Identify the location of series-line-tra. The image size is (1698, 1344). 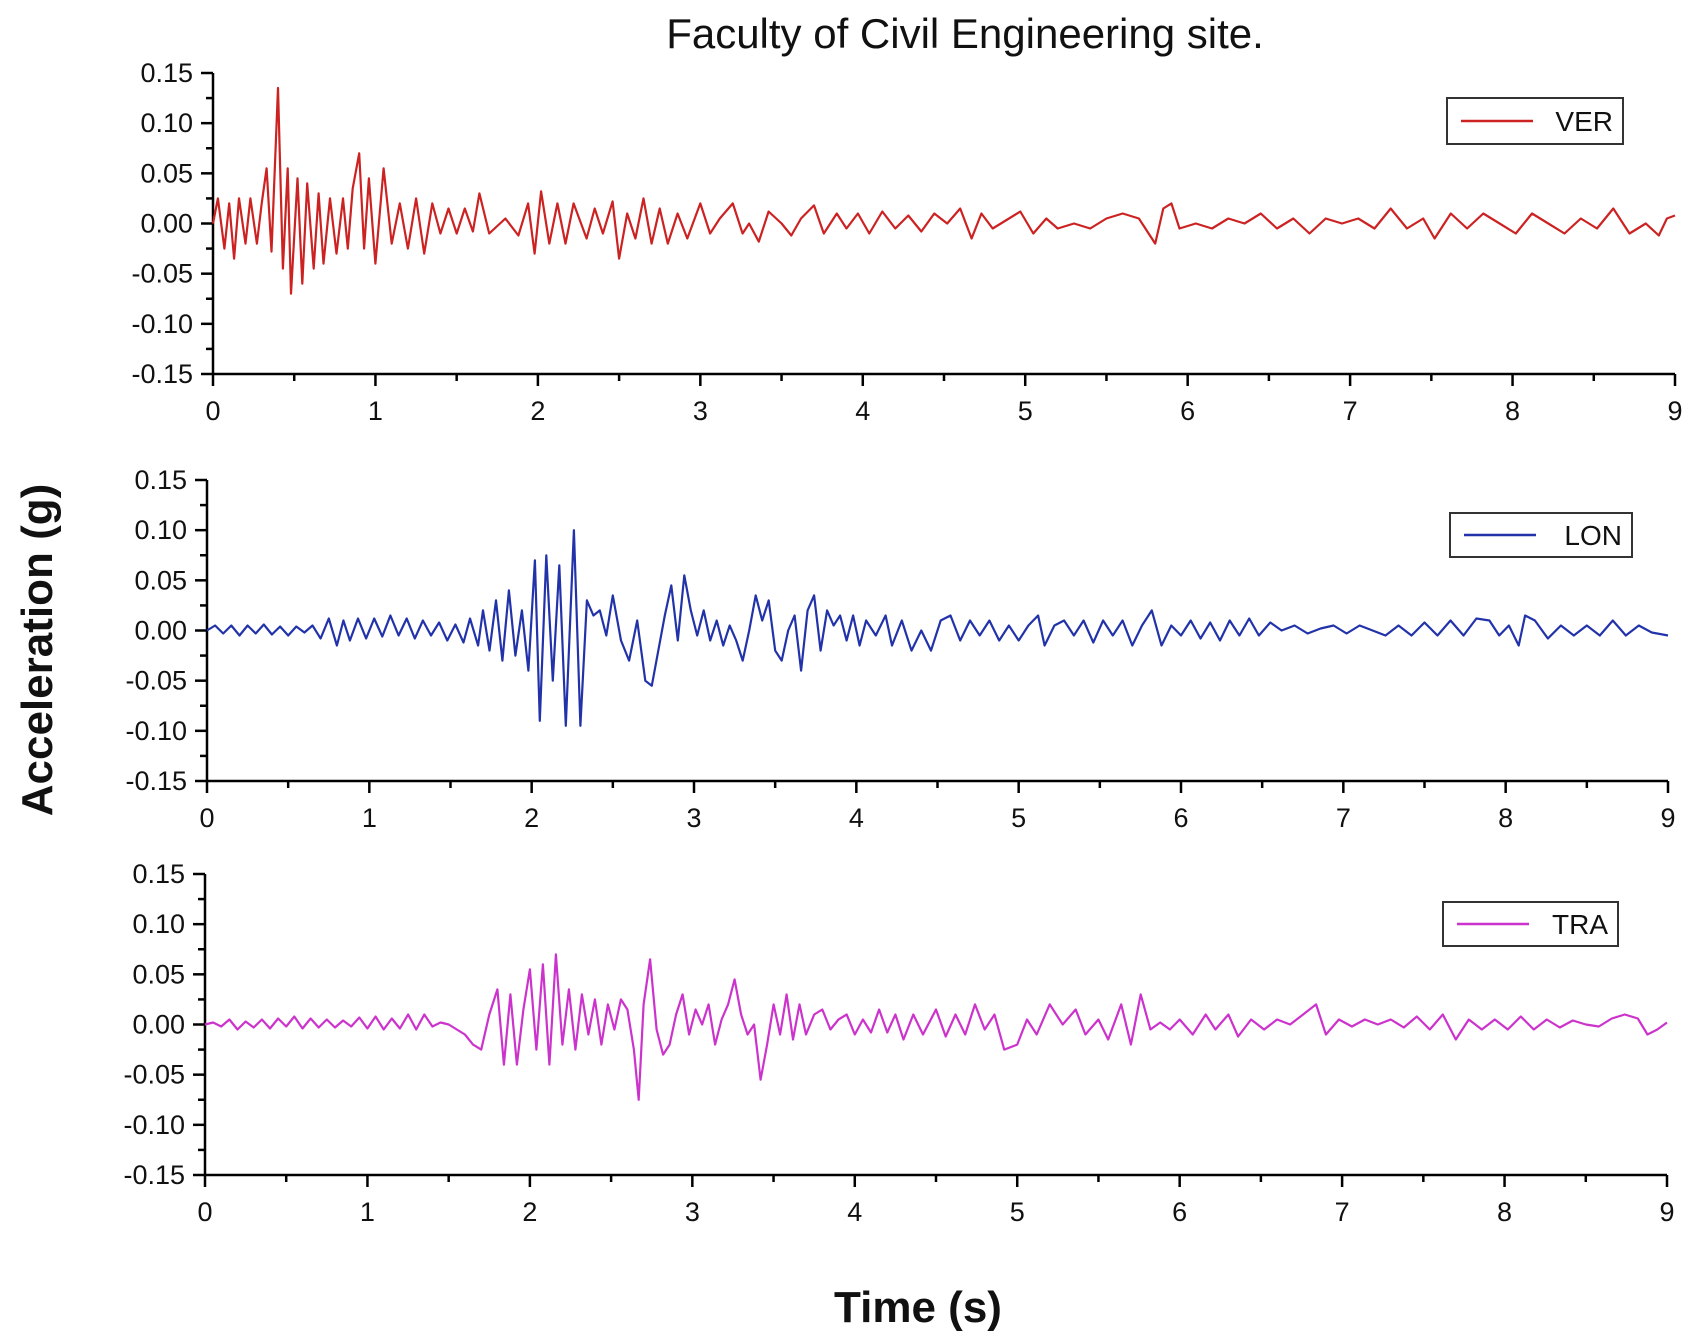
(936, 1027).